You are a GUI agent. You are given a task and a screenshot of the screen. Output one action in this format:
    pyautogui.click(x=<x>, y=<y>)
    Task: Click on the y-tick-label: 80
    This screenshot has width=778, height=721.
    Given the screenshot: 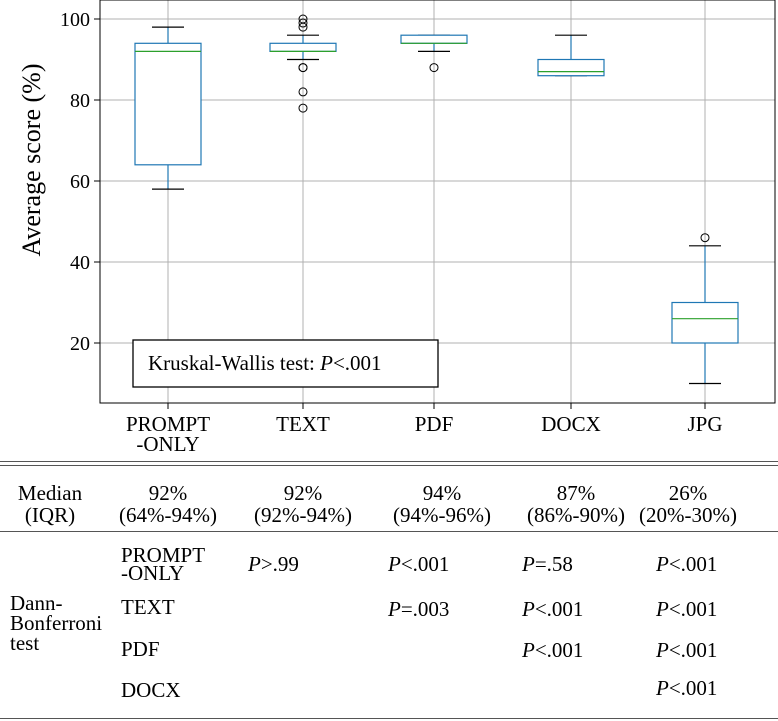 What is the action you would take?
    pyautogui.click(x=80, y=101)
    